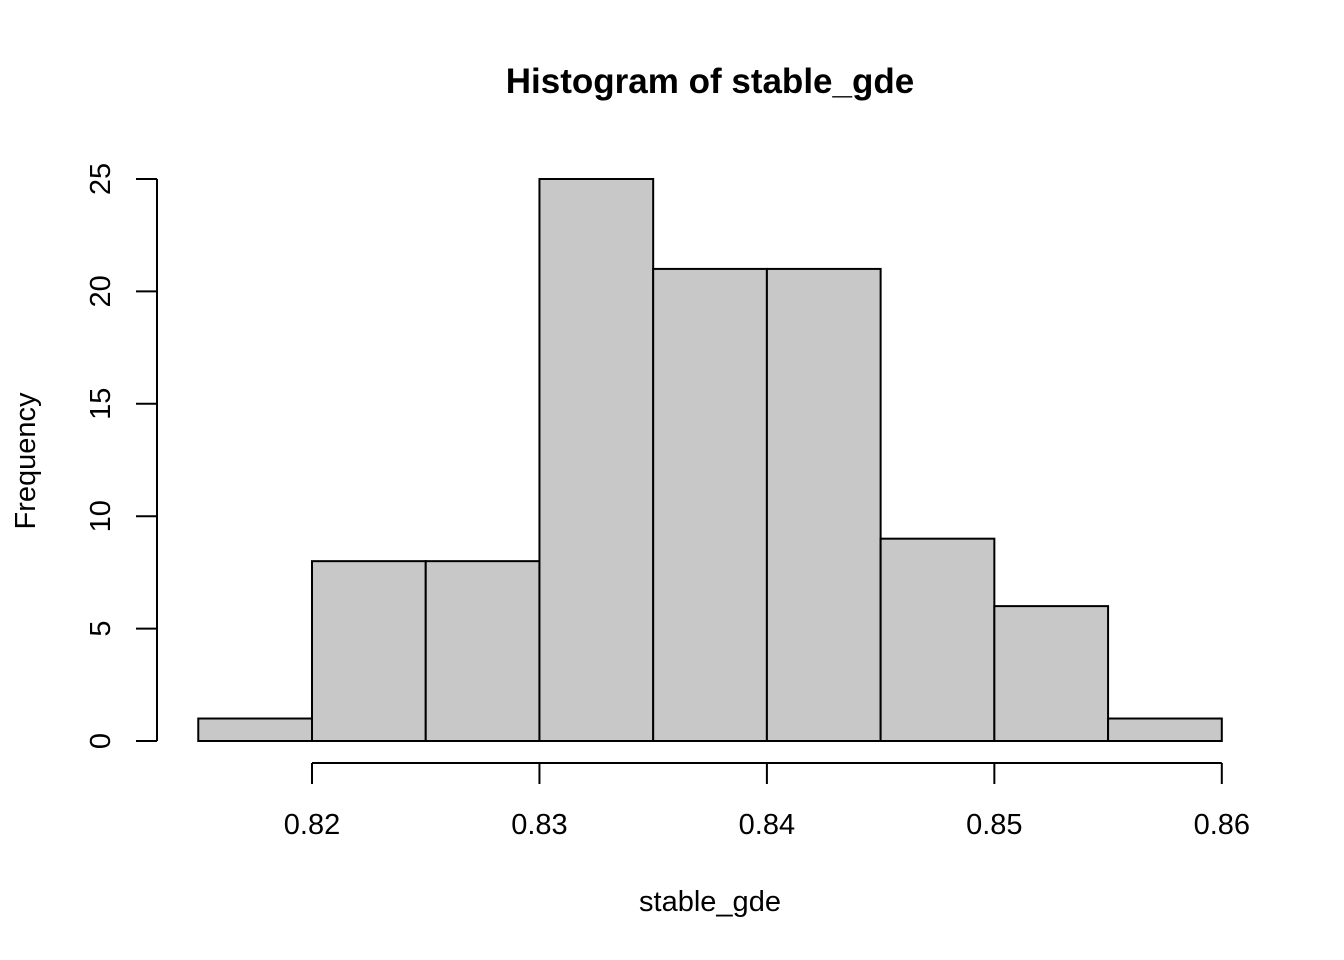 The width and height of the screenshot is (1344, 960). Describe the element at coordinates (101, 516) in the screenshot. I see `y-tick-label-2: 10` at that location.